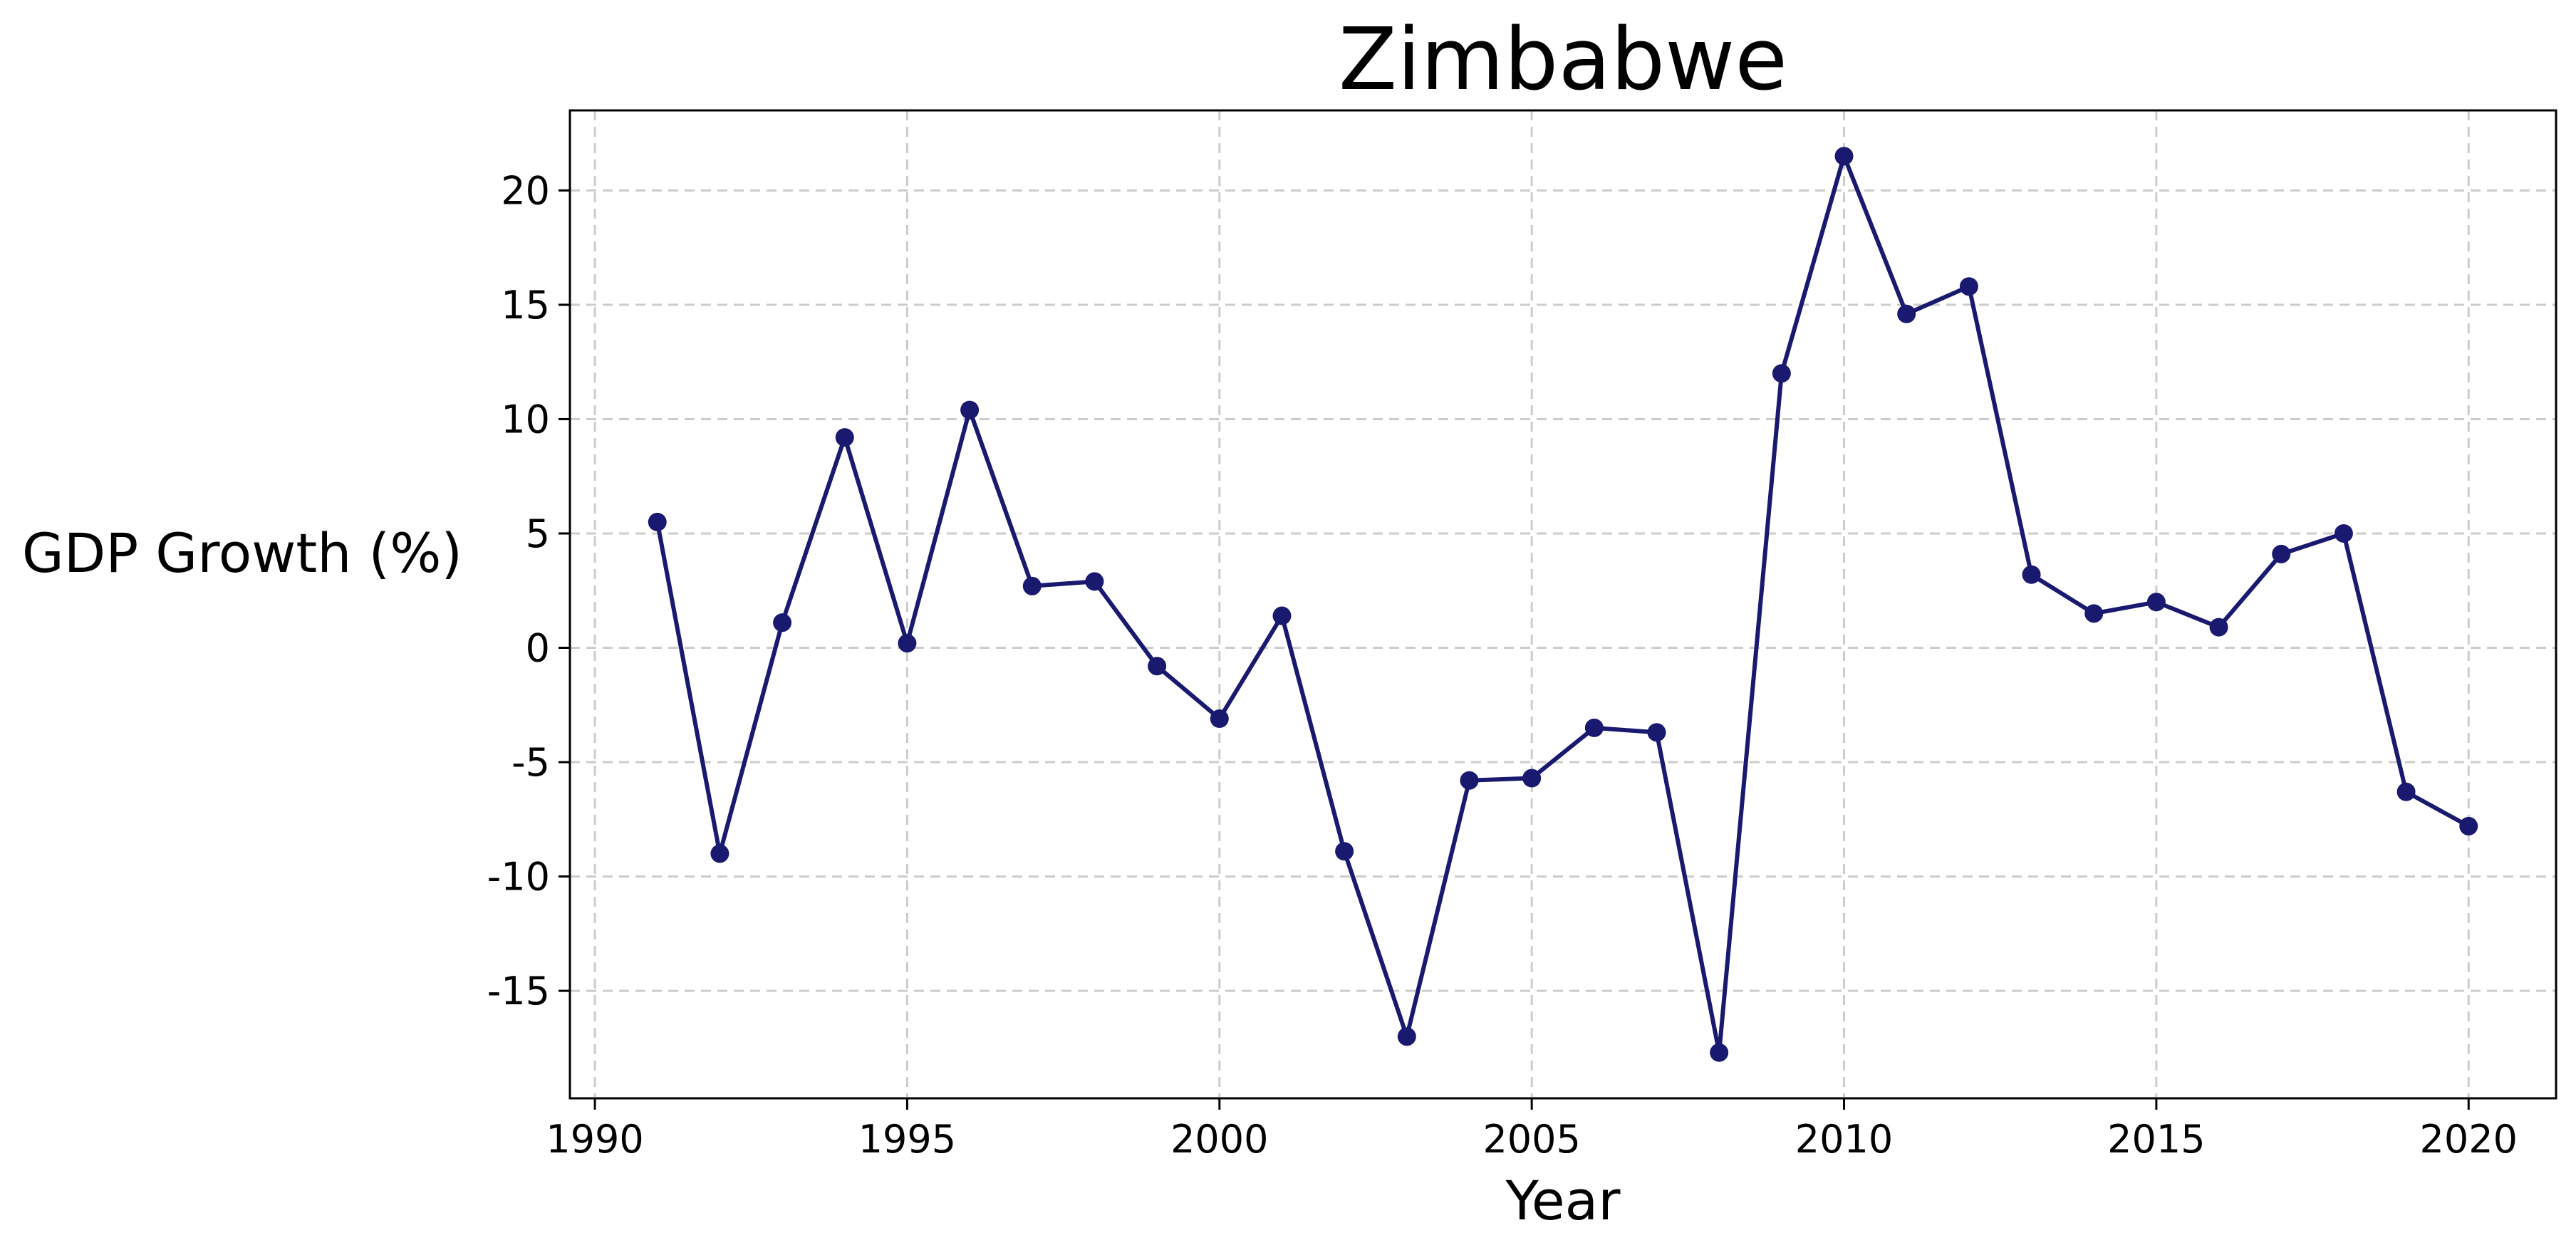 Image resolution: width=2576 pixels, height=1255 pixels. What do you see at coordinates (1094, 581) in the screenshot?
I see `data-point-1998` at bounding box center [1094, 581].